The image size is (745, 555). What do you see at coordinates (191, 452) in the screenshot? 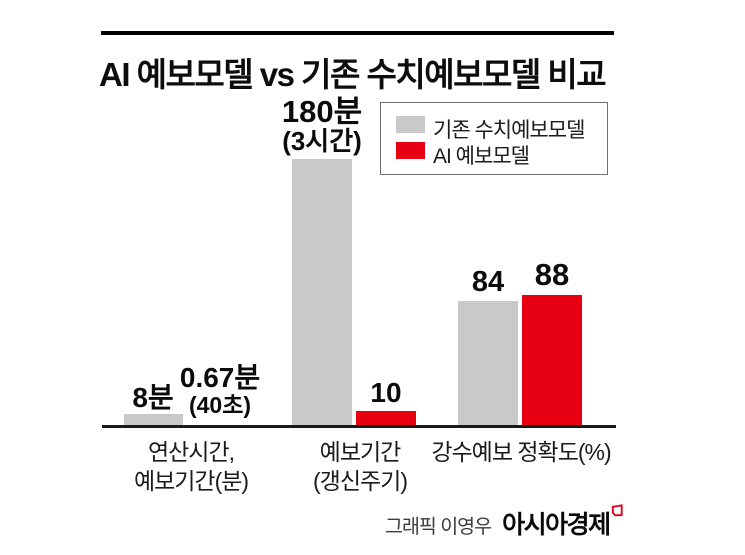
I see `category-line1: 연산시간,` at bounding box center [191, 452].